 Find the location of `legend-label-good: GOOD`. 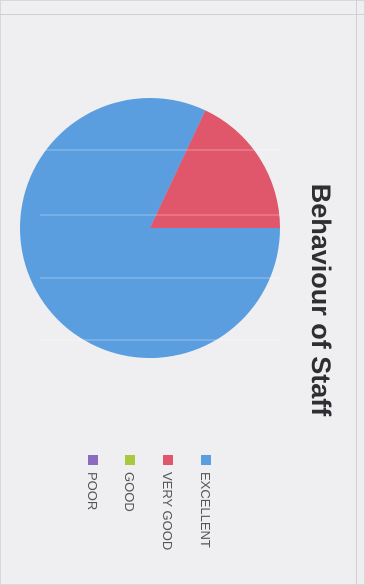

legend-label-good: GOOD is located at coordinates (129, 492).